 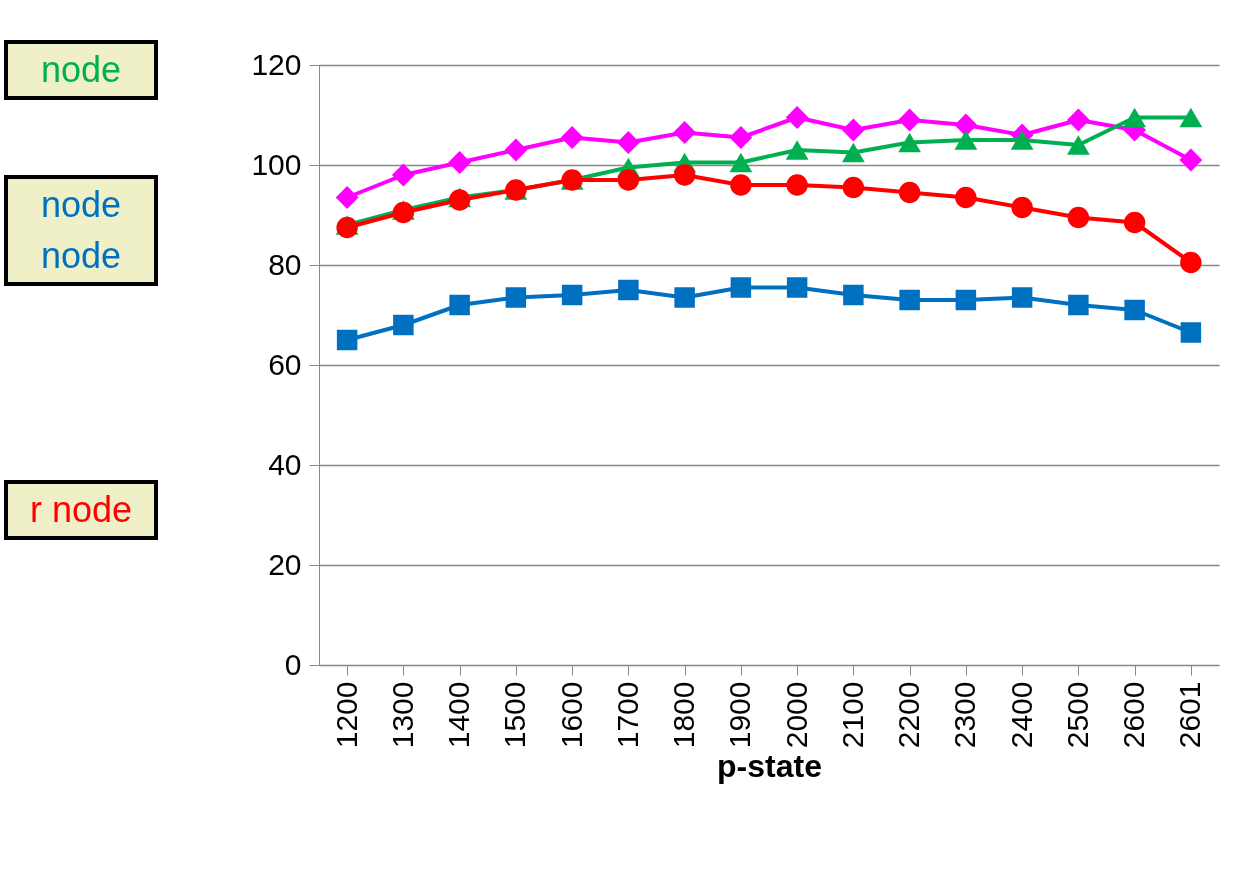 I want to click on y-tick-label: 20, so click(x=285, y=564).